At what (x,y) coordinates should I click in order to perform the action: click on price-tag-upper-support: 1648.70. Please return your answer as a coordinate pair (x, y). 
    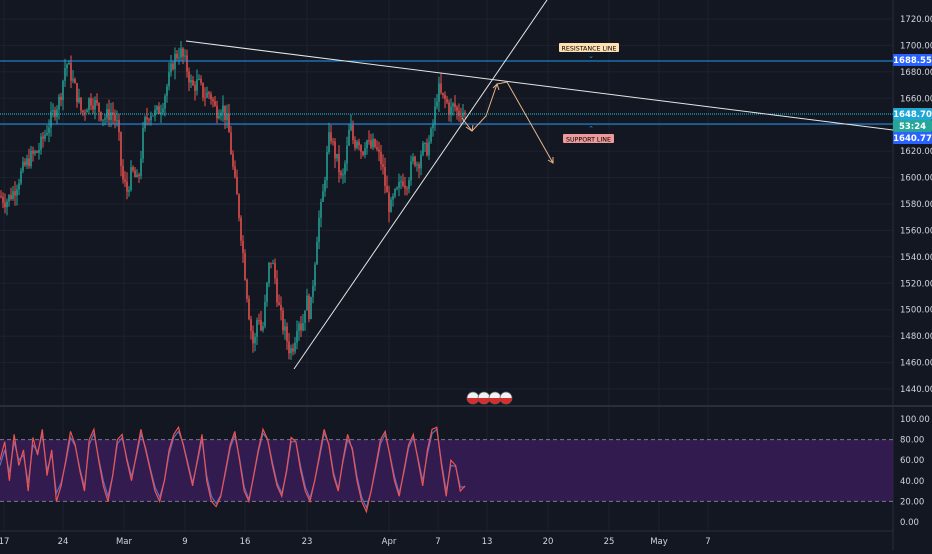
    Looking at the image, I should click on (912, 114).